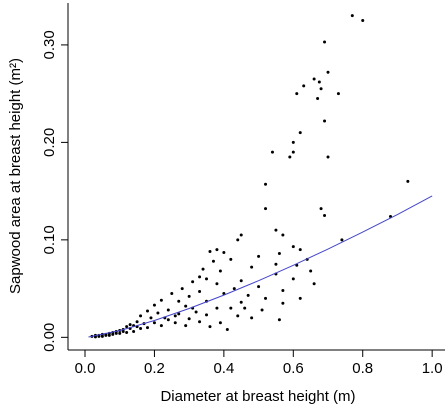 The width and height of the screenshot is (448, 411). I want to click on y-tick-label: 0.30, so click(49, 44).